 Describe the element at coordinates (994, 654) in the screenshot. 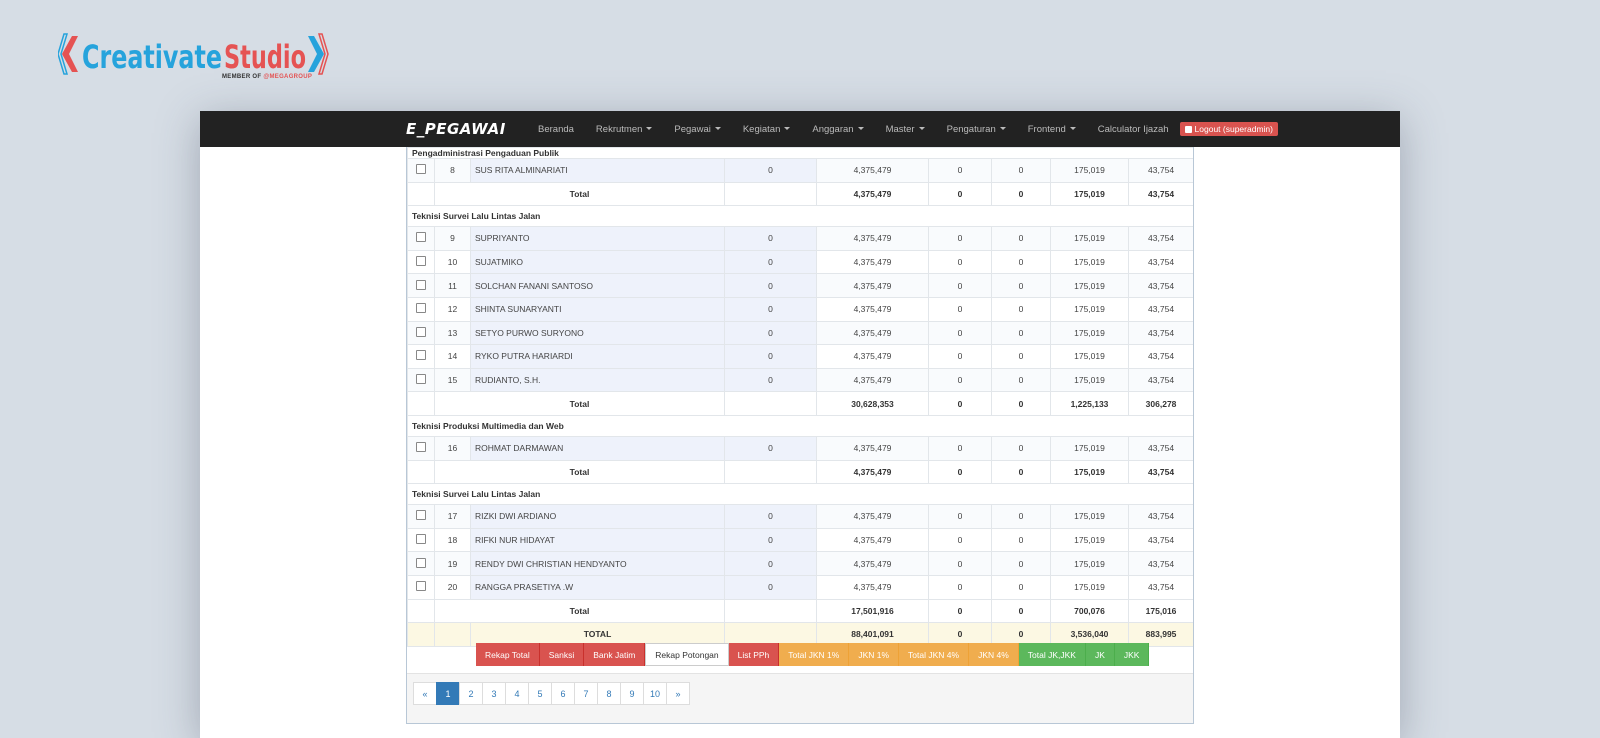

I see `report-button-jkn-4-: JKN 4%` at that location.